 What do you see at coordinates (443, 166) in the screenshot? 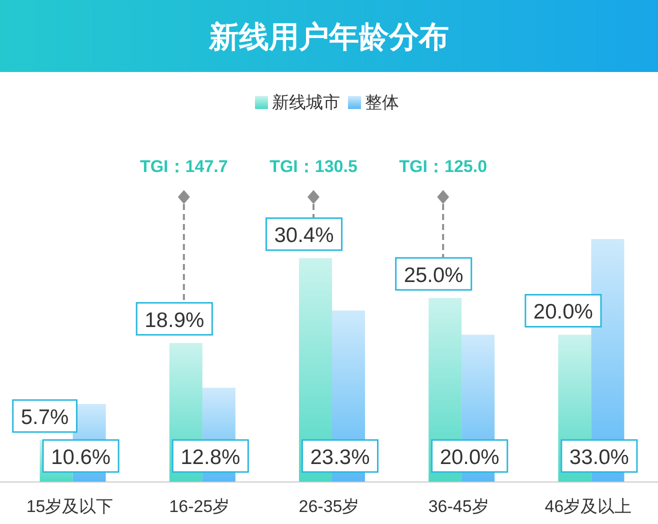
I see `text: TGI：125.0` at bounding box center [443, 166].